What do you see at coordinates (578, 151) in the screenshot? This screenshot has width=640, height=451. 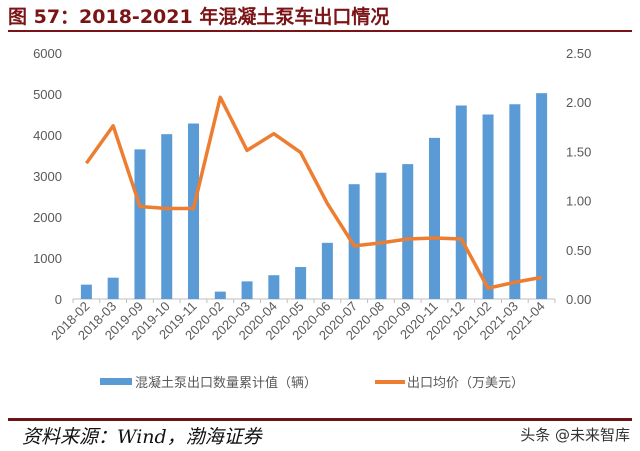 I see `right-tick-label: 1.50` at bounding box center [578, 151].